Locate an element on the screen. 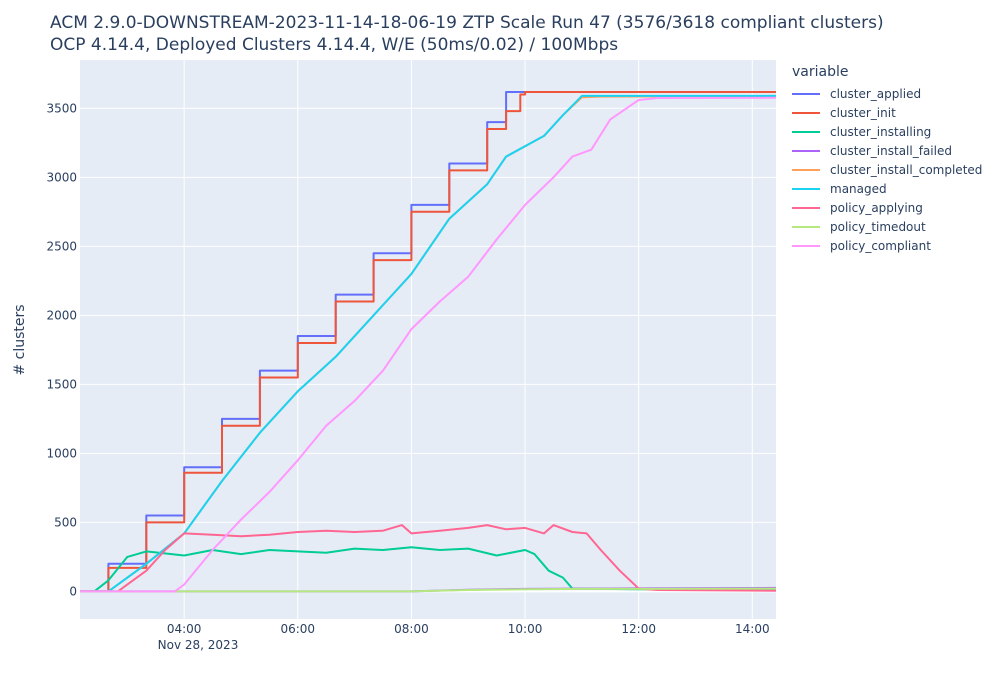 The width and height of the screenshot is (1000, 700). x-tick-label: 08:00 is located at coordinates (411, 629).